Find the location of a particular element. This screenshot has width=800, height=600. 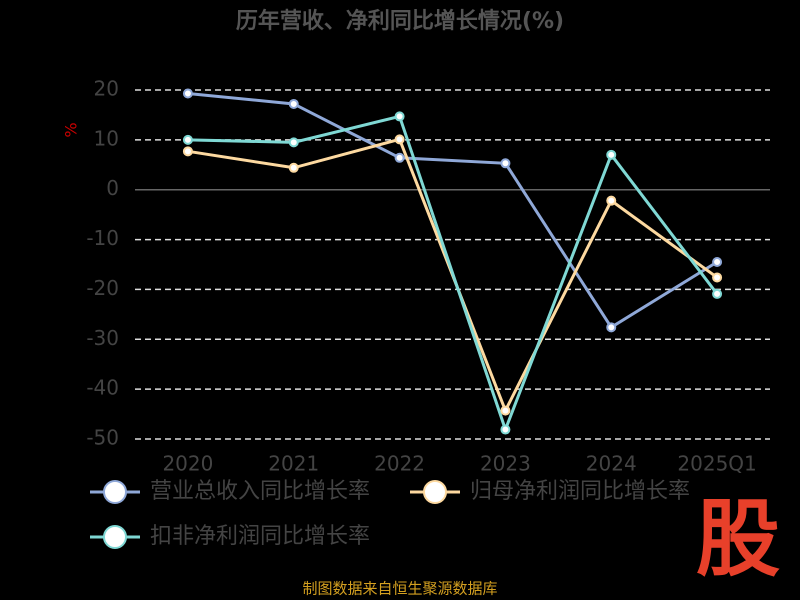

x-tick-label: 2024 is located at coordinates (611, 464).